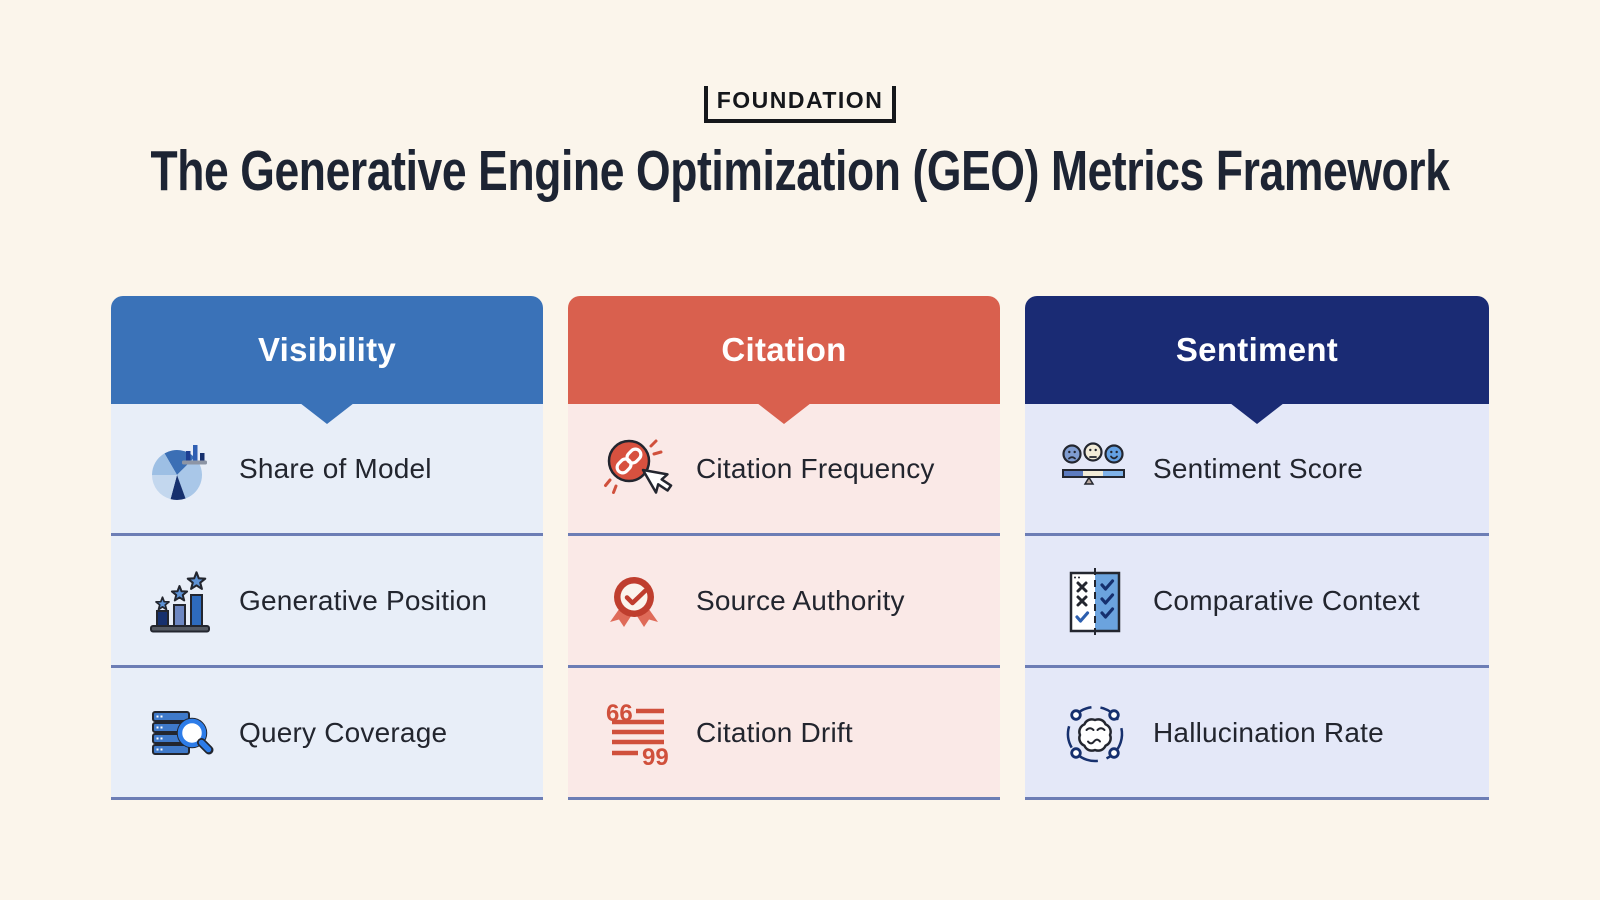 This screenshot has width=1600, height=900. I want to click on column-header-visibility: Visibility, so click(327, 360).